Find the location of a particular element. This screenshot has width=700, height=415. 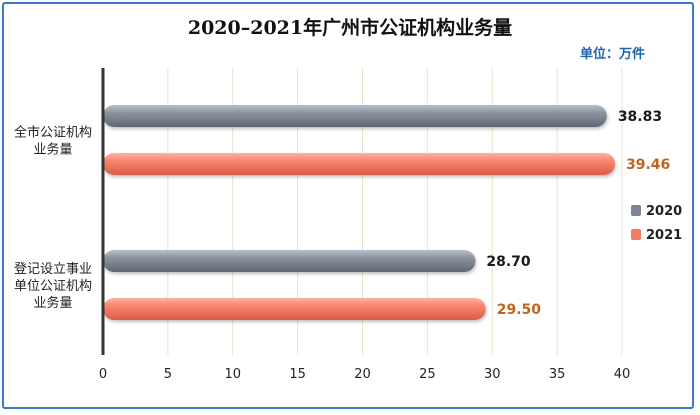

bar-value-label: 39.46 is located at coordinates (648, 165).